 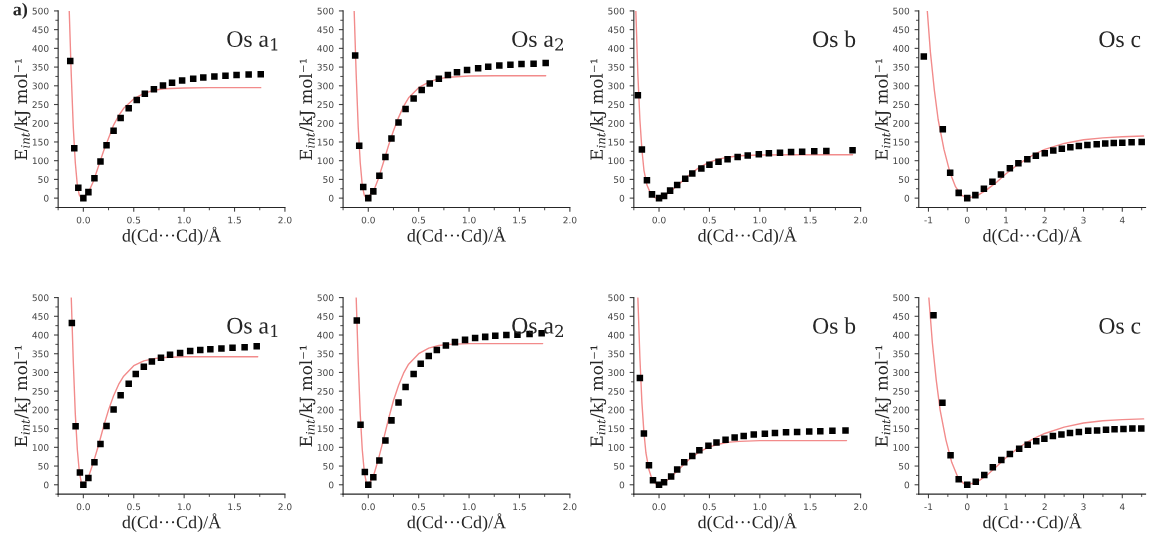 I want to click on x-tick-label: 4, so click(x=1122, y=507).